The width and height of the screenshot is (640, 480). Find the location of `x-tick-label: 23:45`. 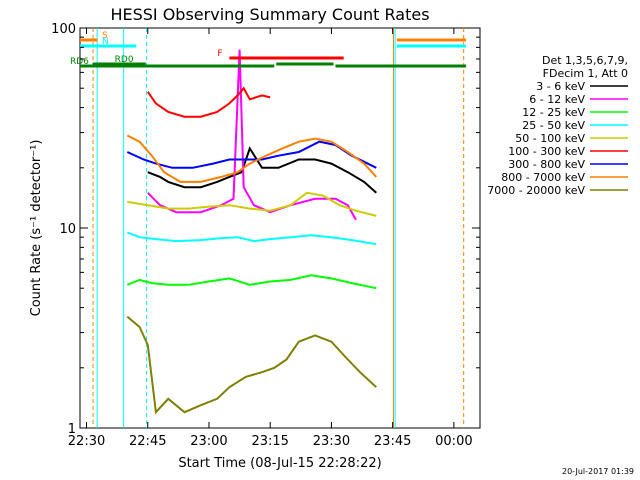

x-tick-label: 23:45 is located at coordinates (392, 441).